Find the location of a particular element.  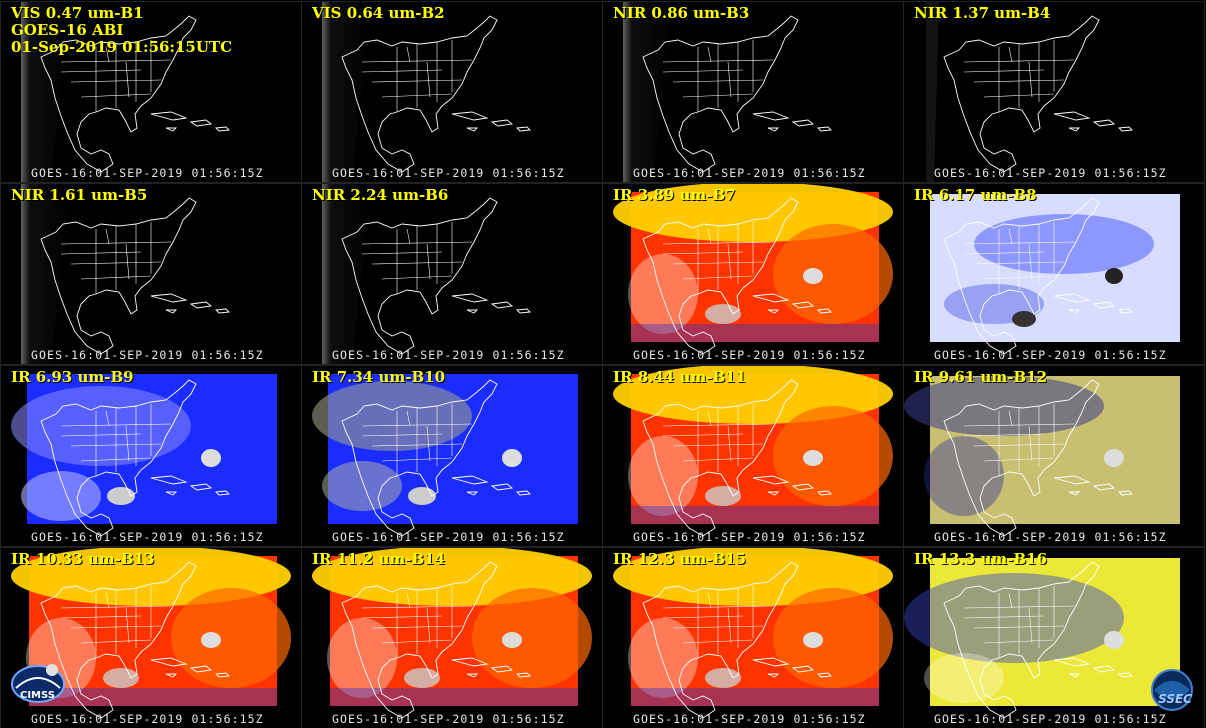

ssec-logo-text: SSEC is located at coordinates (1175, 699).